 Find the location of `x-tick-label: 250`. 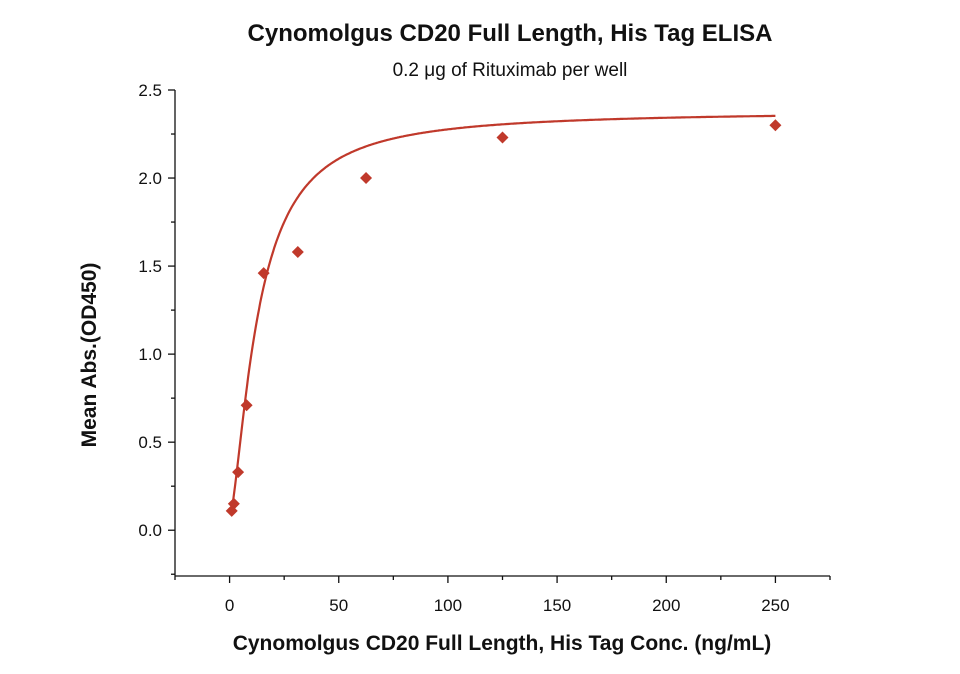

x-tick-label: 250 is located at coordinates (775, 605).